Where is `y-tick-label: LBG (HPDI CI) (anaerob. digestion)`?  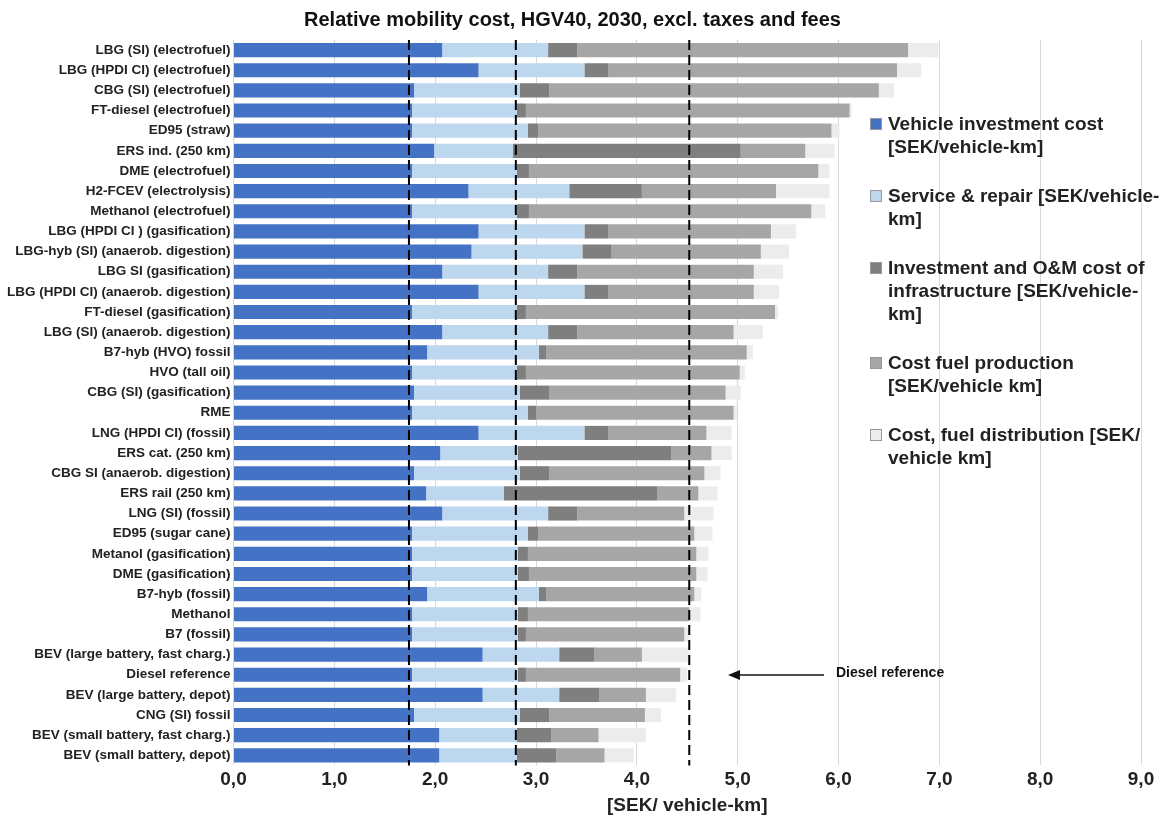 y-tick-label: LBG (HPDI CI) (anaerob. digestion) is located at coordinates (118, 291).